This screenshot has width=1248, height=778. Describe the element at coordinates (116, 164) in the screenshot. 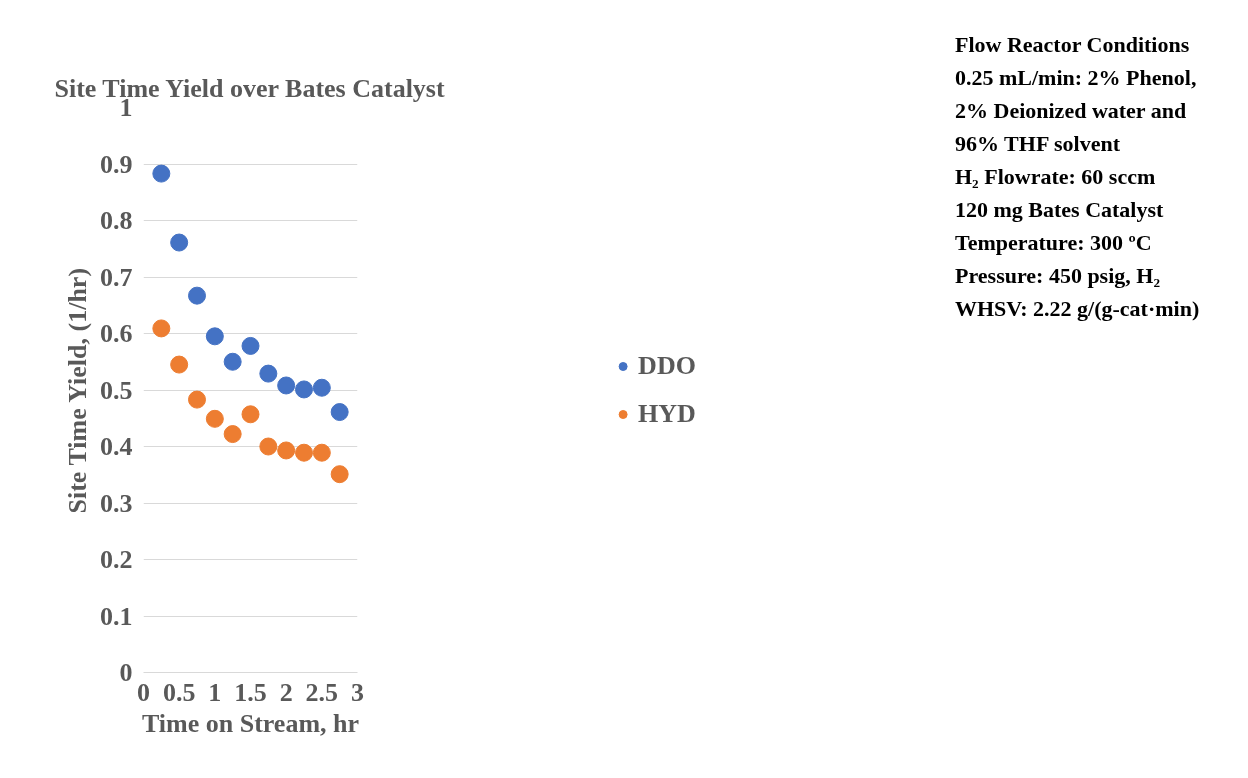

I see `y-tick-label: 0.9` at that location.